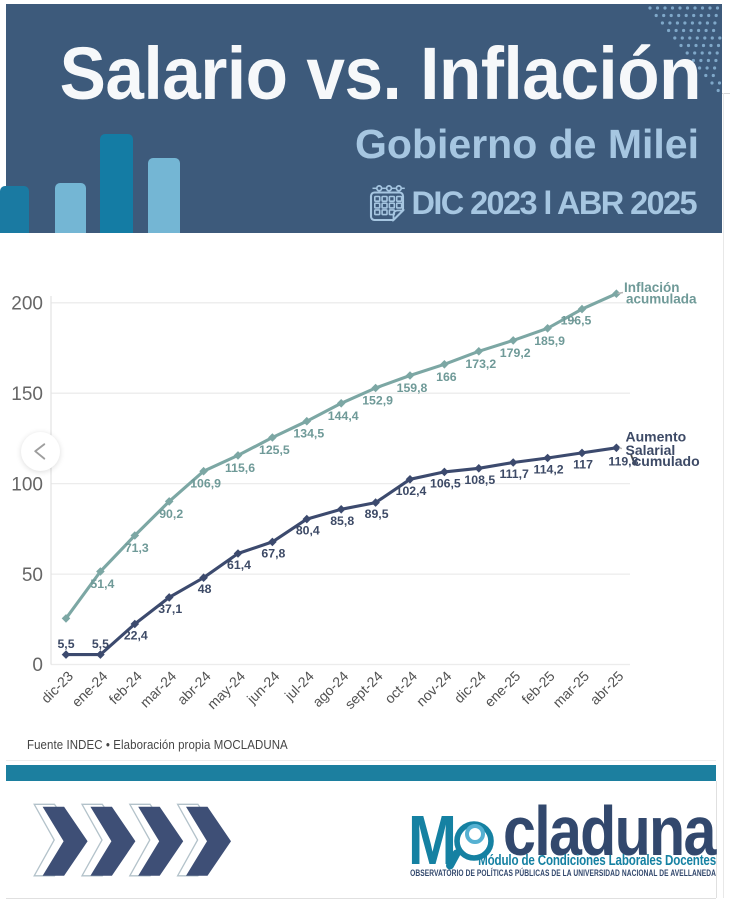 The image size is (730, 907). What do you see at coordinates (308, 434) in the screenshot?
I see `svg-text: 134,5` at bounding box center [308, 434].